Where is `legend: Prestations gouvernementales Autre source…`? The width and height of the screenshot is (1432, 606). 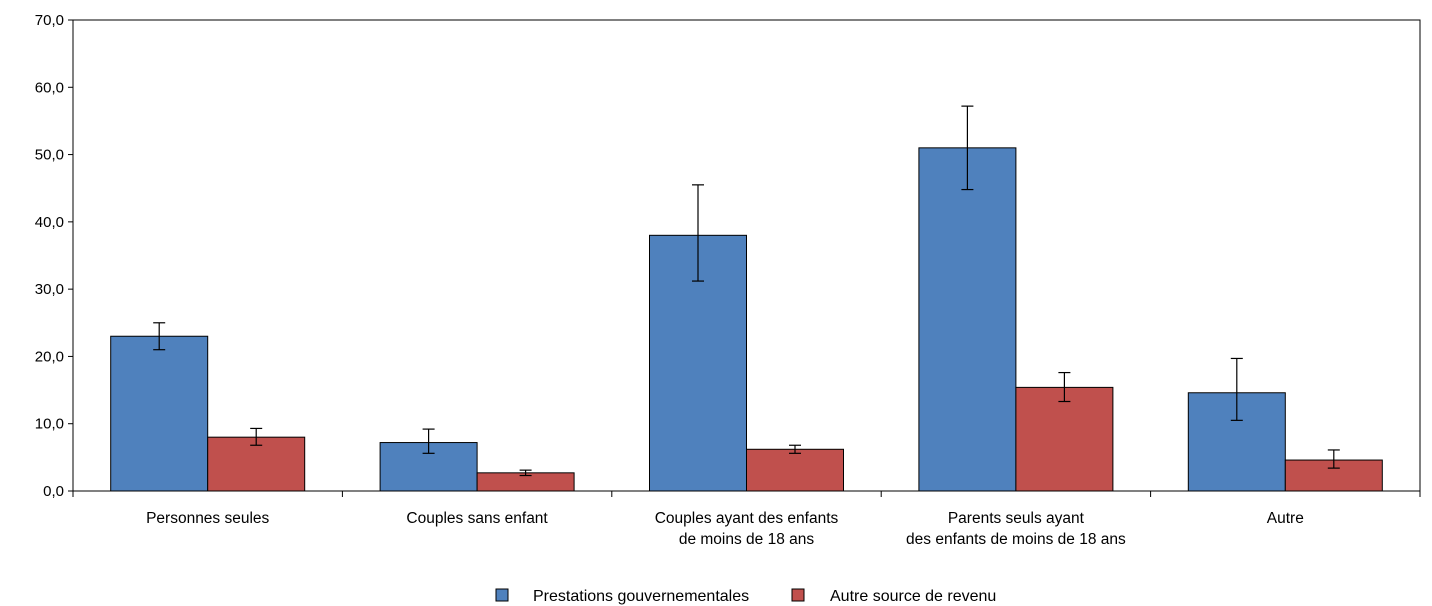 legend: Prestations gouvernementales Autre source… is located at coordinates (745, 596).